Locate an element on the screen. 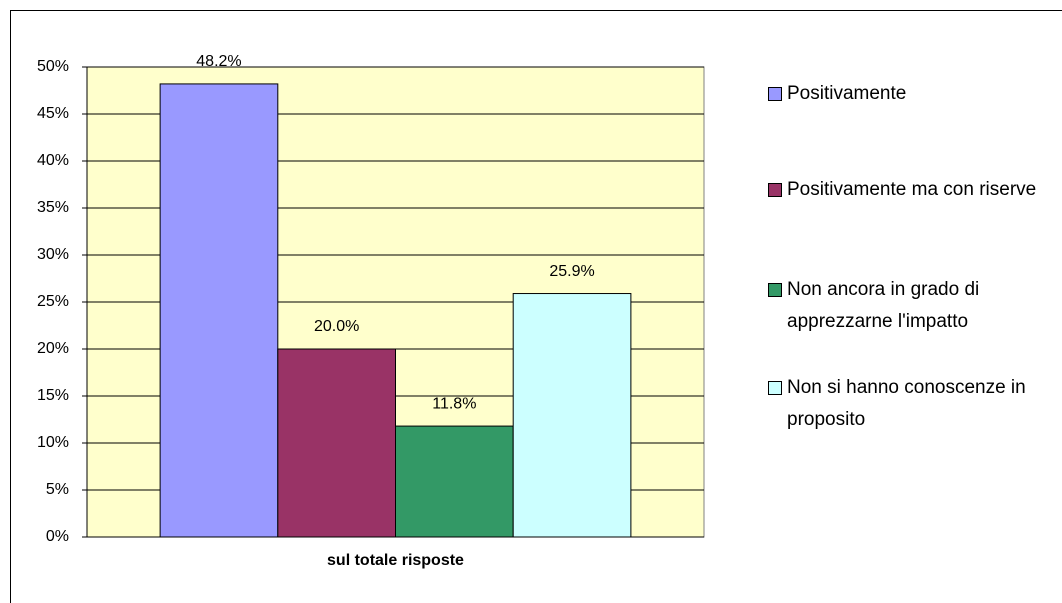  y-tick-label: 40% is located at coordinates (53, 160).